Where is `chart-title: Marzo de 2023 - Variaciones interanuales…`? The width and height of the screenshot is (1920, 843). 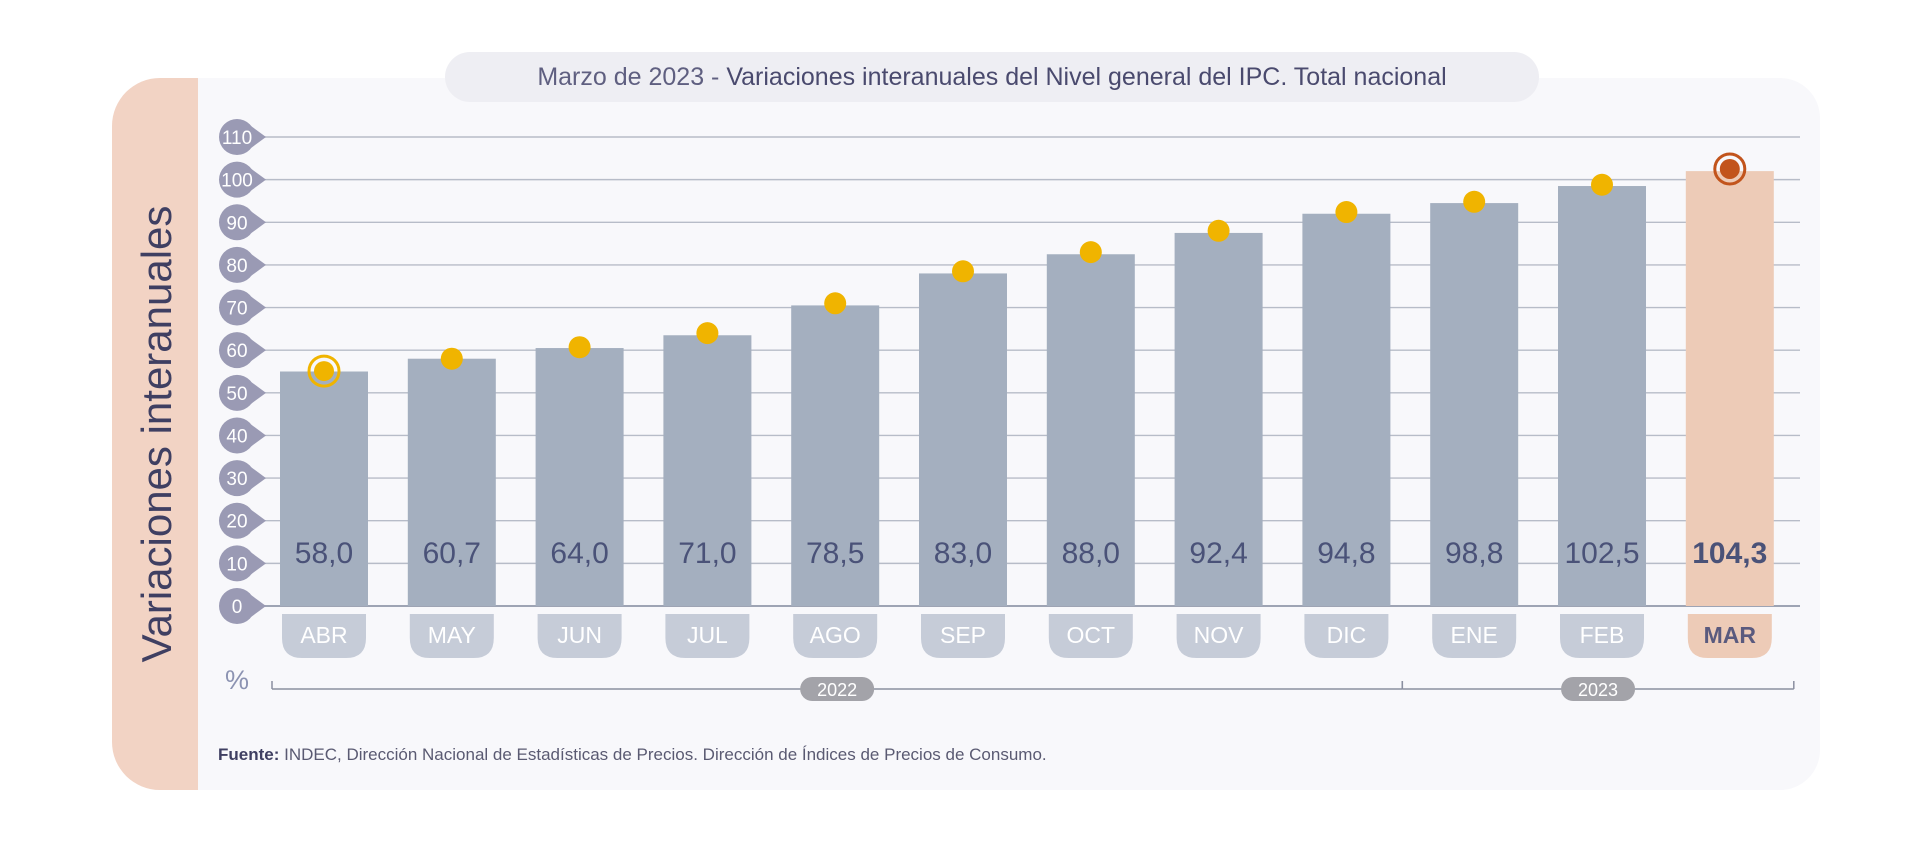 chart-title: Marzo de 2023 - Variaciones interanuales… is located at coordinates (992, 77).